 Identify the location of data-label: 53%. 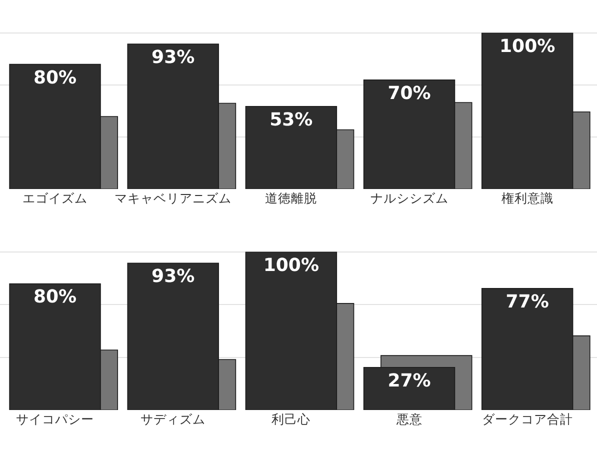
(291, 119).